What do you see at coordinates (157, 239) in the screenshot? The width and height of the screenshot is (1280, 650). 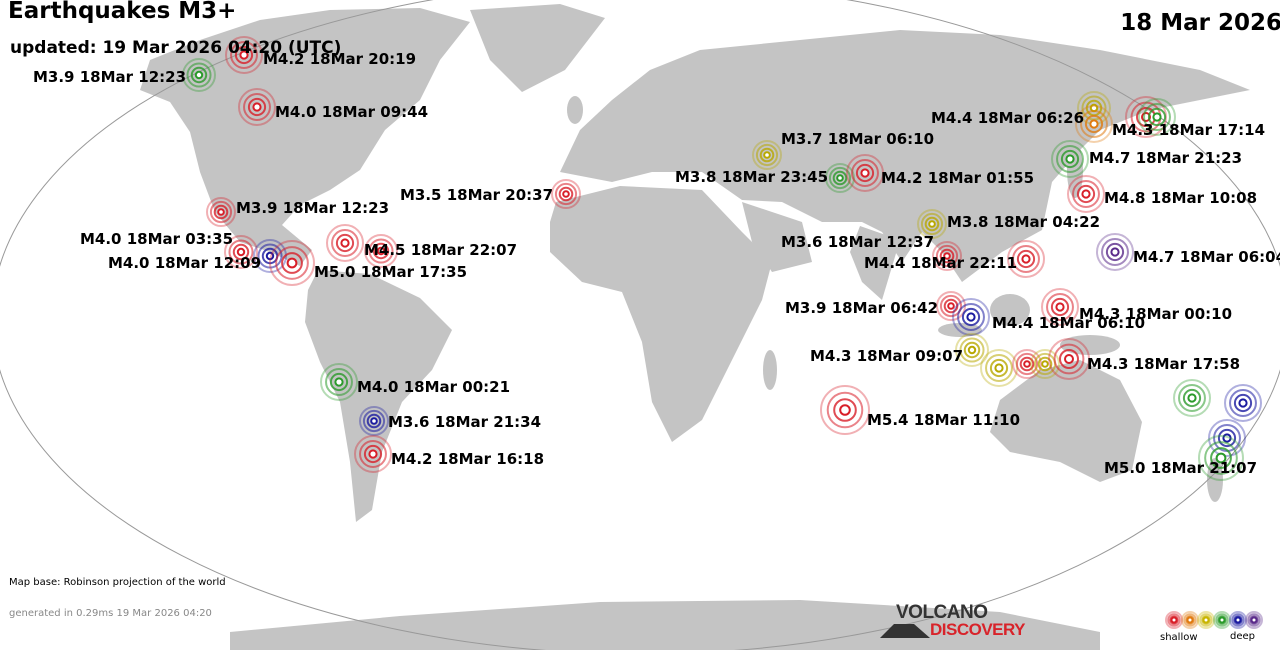 I see `quake-label: M4.0 18Mar 03:35` at bounding box center [157, 239].